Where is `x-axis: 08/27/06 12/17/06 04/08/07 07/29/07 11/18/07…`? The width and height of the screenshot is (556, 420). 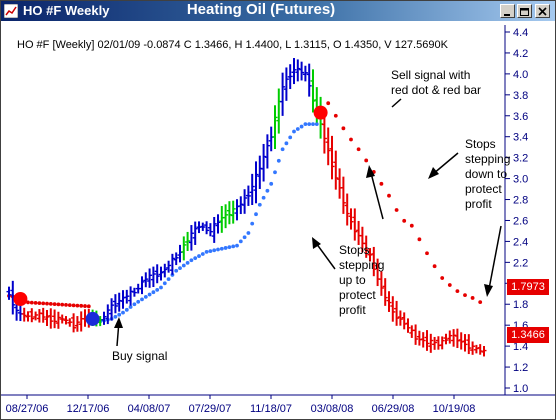 x-axis: 08/27/06 12/17/06 04/08/07 07/29/07 11/18/07… is located at coordinates (240, 405).